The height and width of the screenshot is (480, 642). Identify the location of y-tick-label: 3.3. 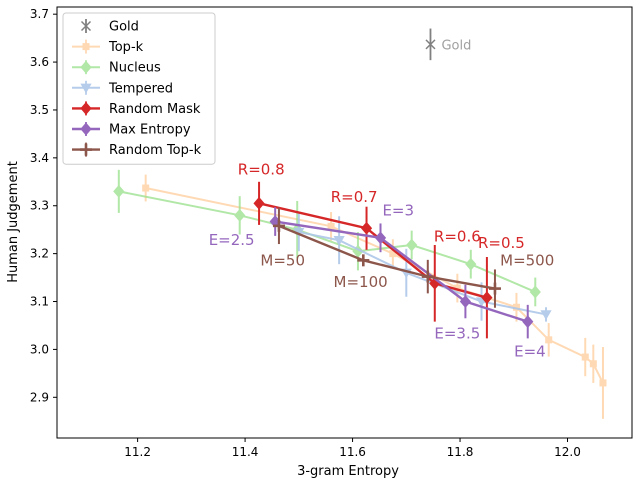
(39, 206).